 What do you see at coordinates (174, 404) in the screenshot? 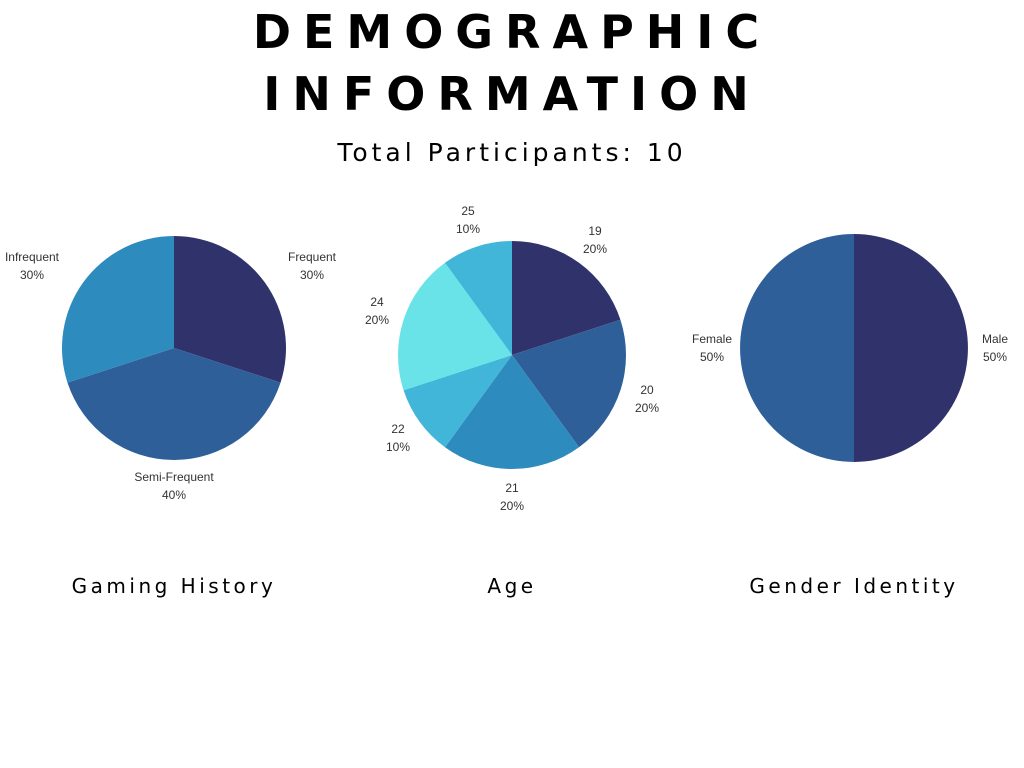
I see `pie-slice-gaming-history-semi-frequent` at bounding box center [174, 404].